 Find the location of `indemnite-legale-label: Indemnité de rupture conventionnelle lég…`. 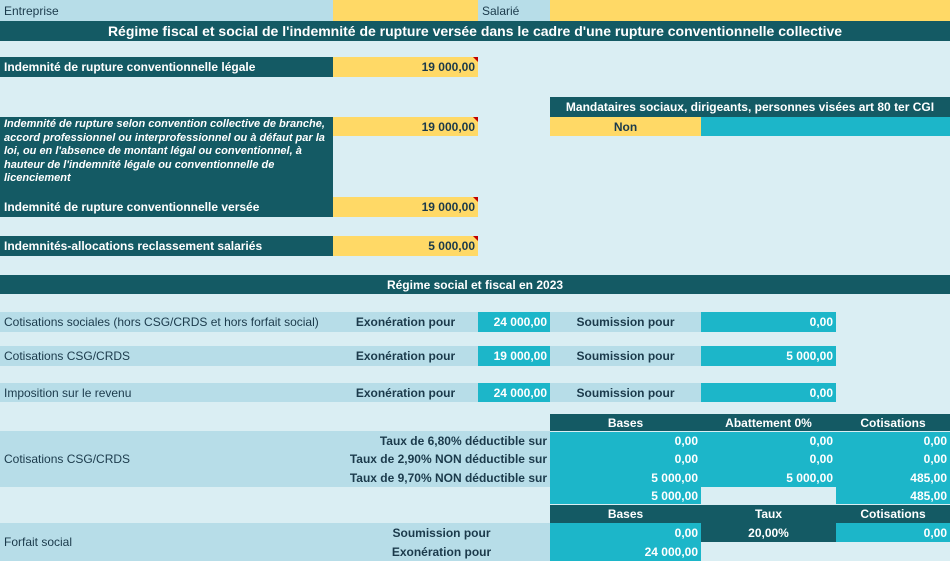

indemnite-legale-label: Indemnité de rupture conventionnelle lég… is located at coordinates (166, 67).